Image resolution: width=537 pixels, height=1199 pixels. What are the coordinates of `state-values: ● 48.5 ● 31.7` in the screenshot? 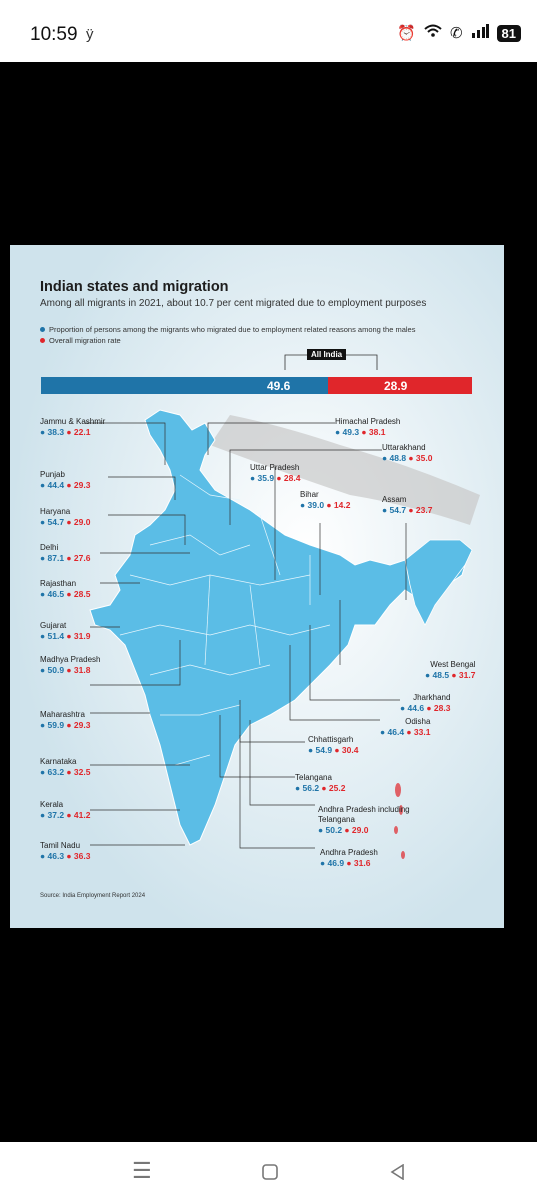 It's located at (450, 675).